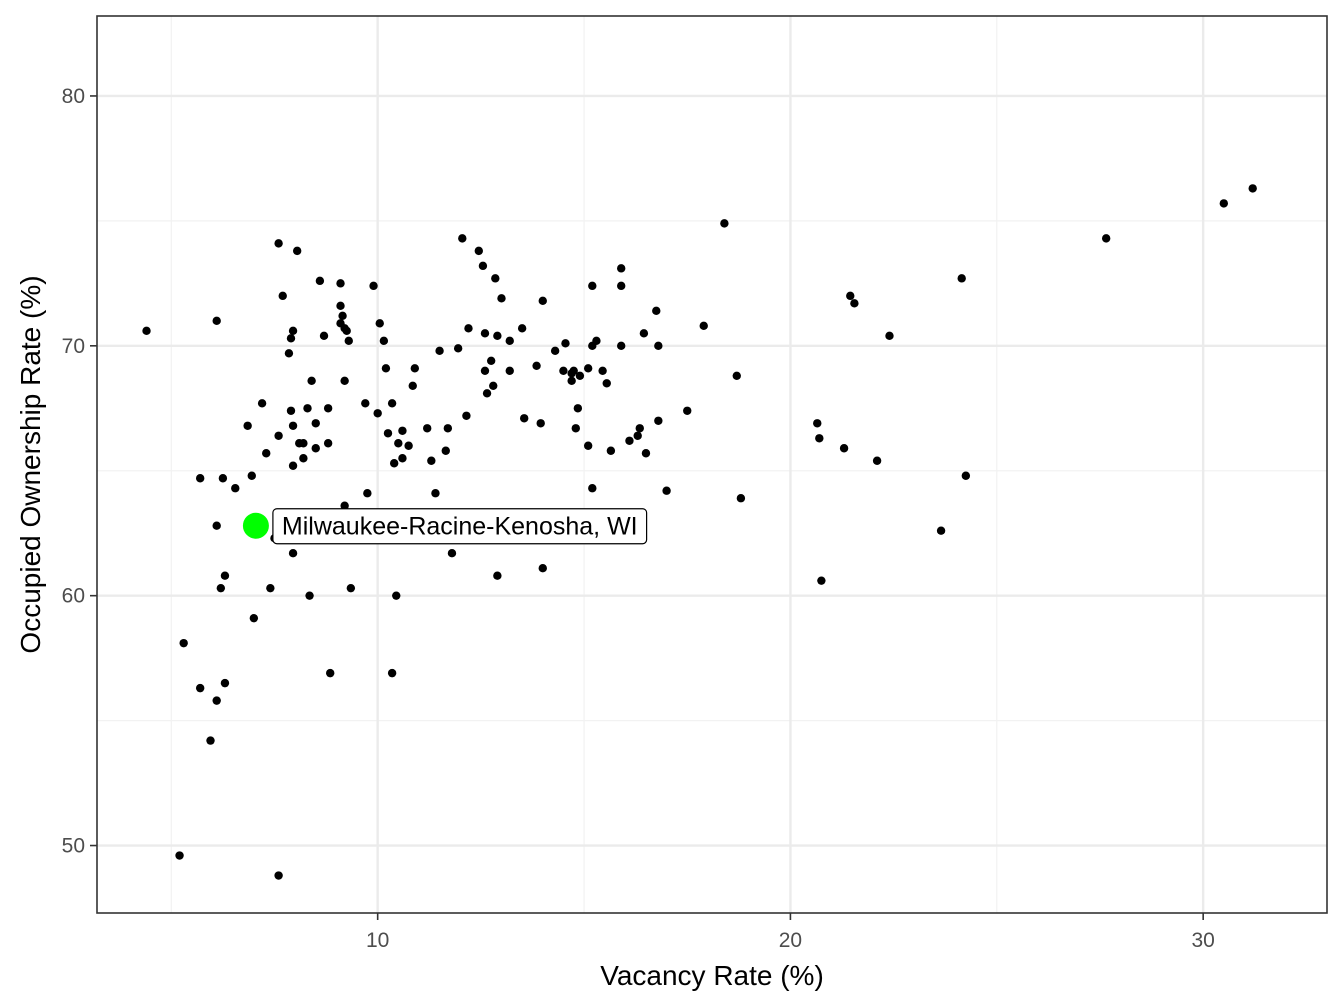  I want to click on highlight-label-box, so click(460, 526).